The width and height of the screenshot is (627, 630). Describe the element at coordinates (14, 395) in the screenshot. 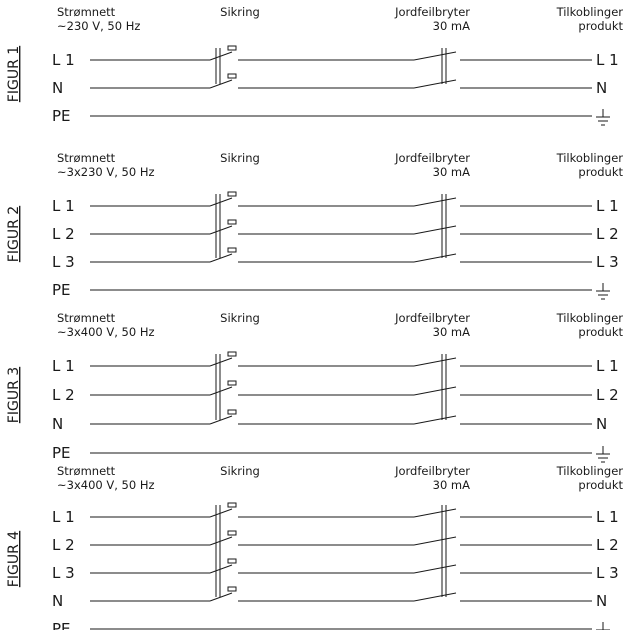

I see `figure-label: FIGUR 3` at that location.